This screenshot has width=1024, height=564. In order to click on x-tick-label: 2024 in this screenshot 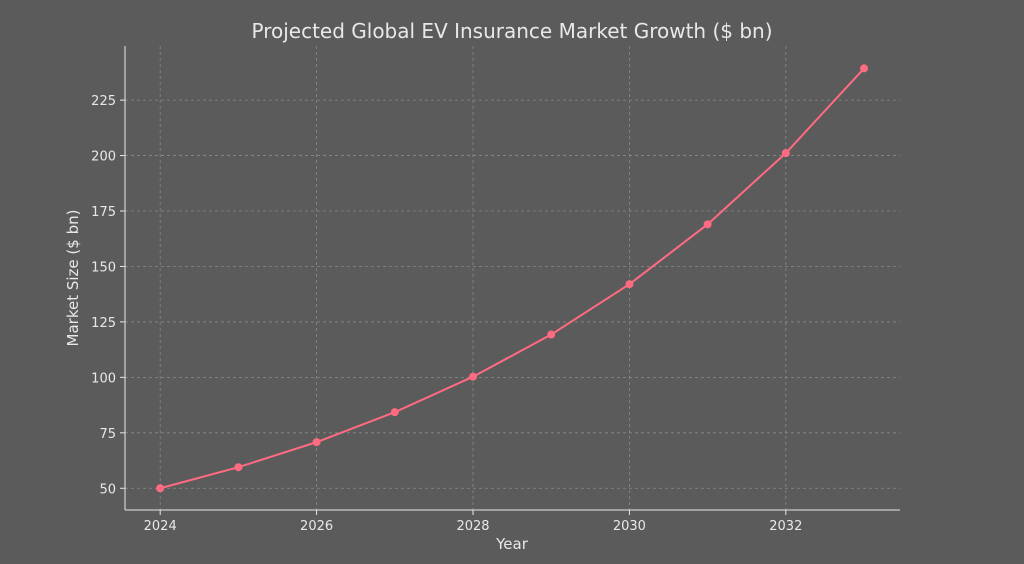, I will do `click(160, 526)`.